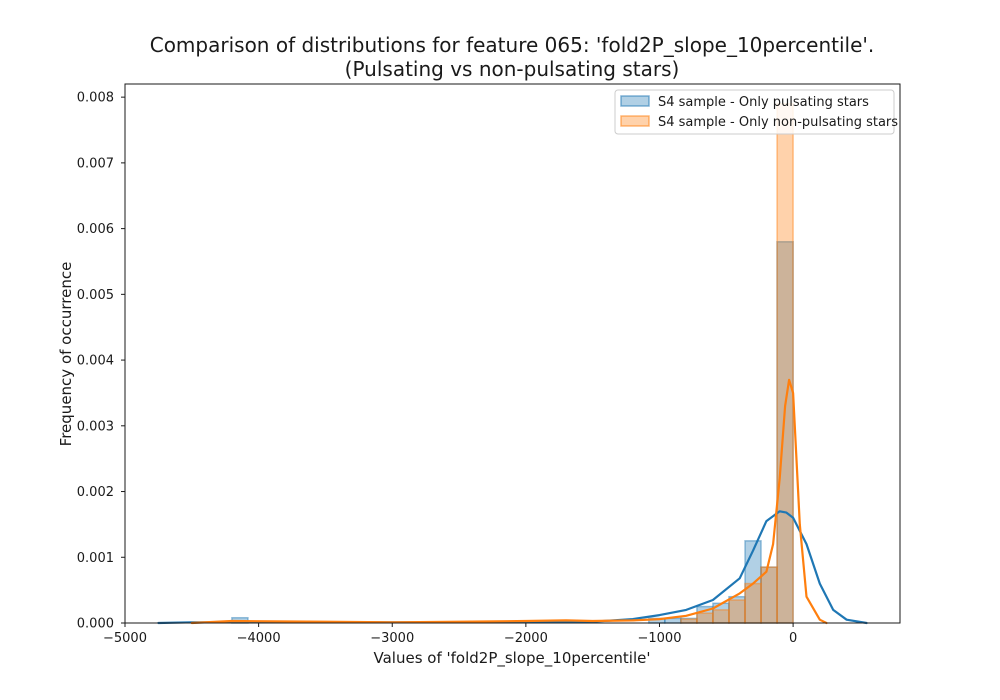 This screenshot has height=700, width=1000. Describe the element at coordinates (95, 492) in the screenshot. I see `y-tick-label: 0.002` at that location.